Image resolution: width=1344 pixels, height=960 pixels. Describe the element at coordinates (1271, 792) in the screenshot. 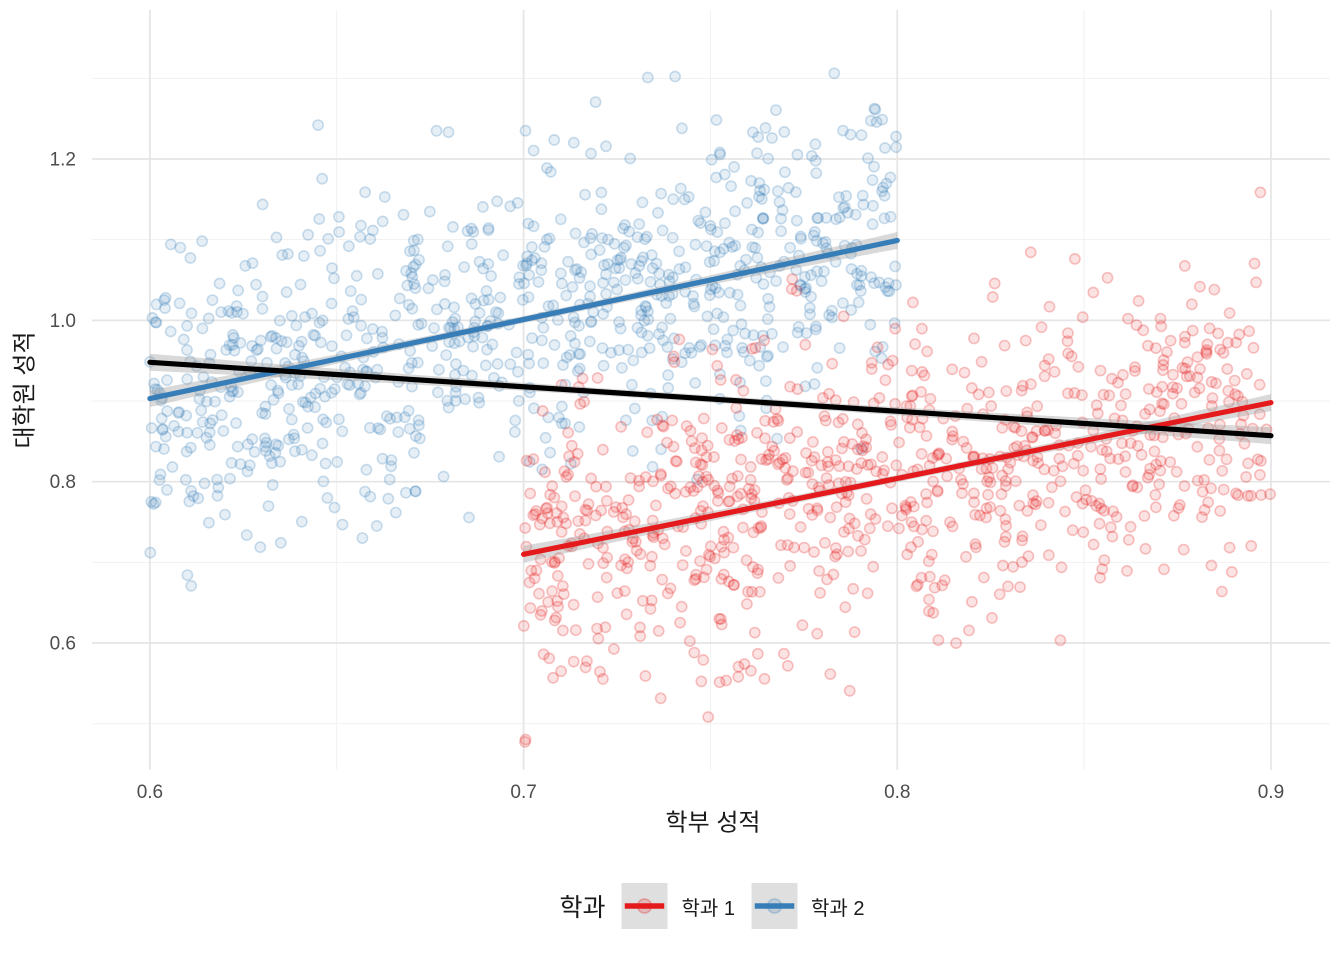

I see `x-tick-label: 0.9` at that location.